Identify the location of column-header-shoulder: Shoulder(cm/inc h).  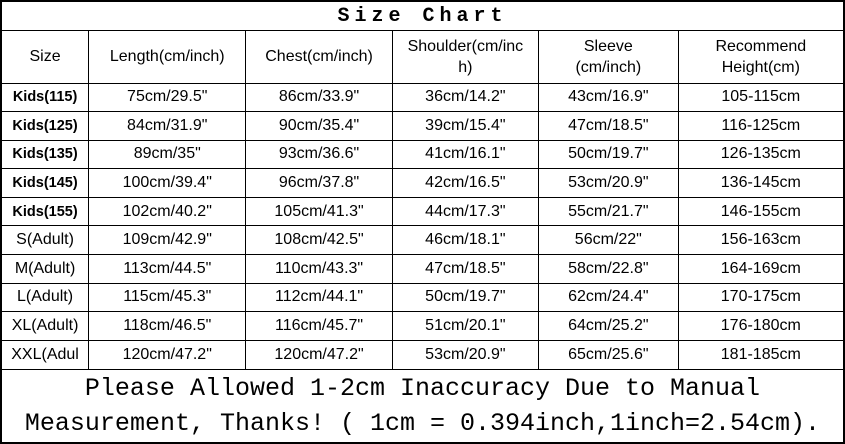
(465, 57).